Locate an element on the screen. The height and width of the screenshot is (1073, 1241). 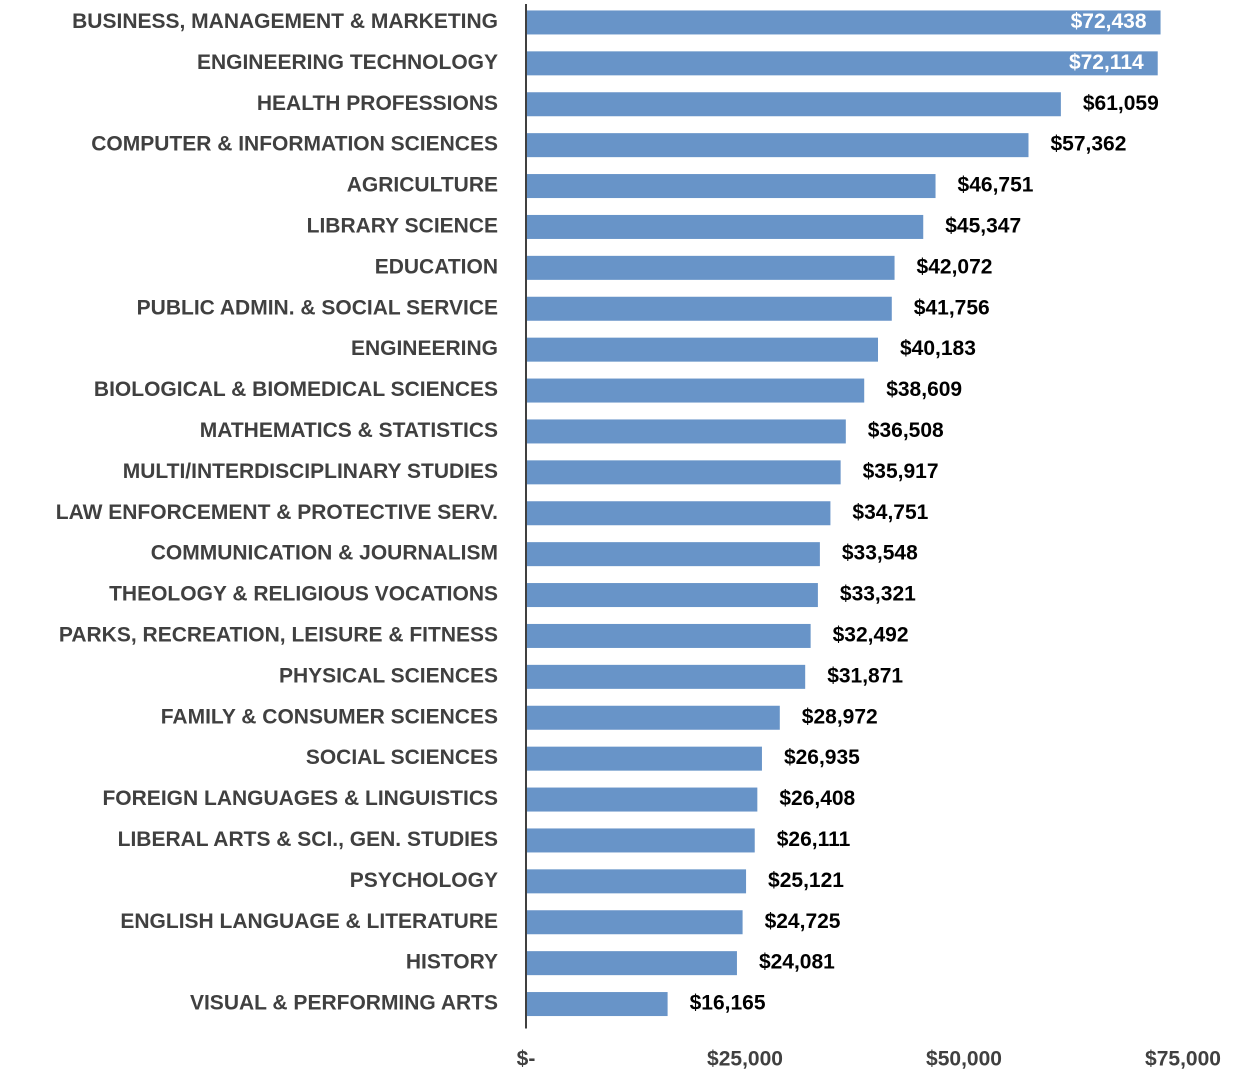
category-label: PARKS, RECREATION, LEISURE & FITNESS is located at coordinates (278, 634).